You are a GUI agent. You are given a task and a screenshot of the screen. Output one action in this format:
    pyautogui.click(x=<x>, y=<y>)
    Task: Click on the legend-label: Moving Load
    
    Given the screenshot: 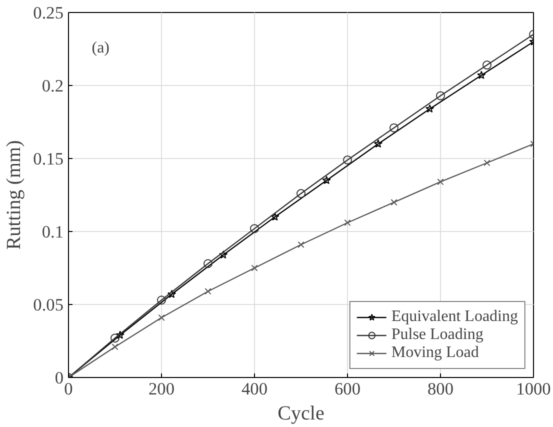 What is the action you would take?
    pyautogui.click(x=435, y=353)
    